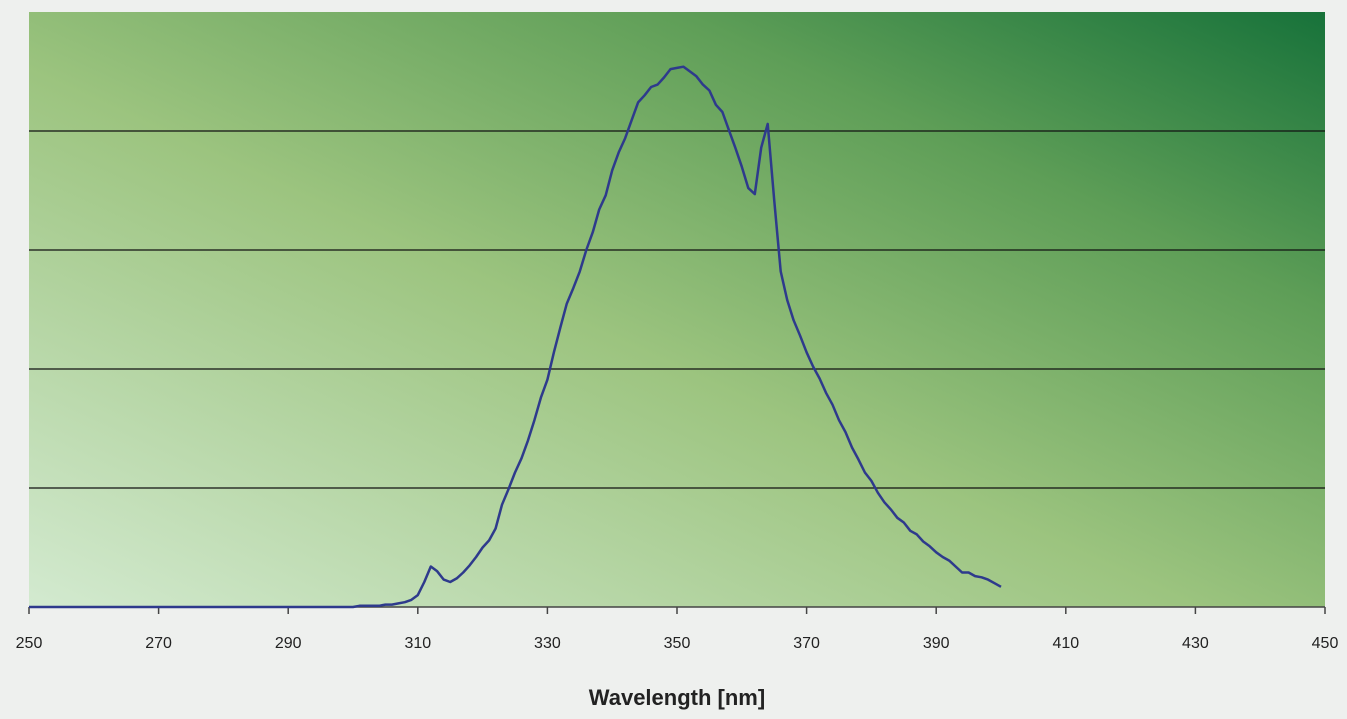 The image size is (1347, 719). I want to click on x-tick-label: 310, so click(417, 643).